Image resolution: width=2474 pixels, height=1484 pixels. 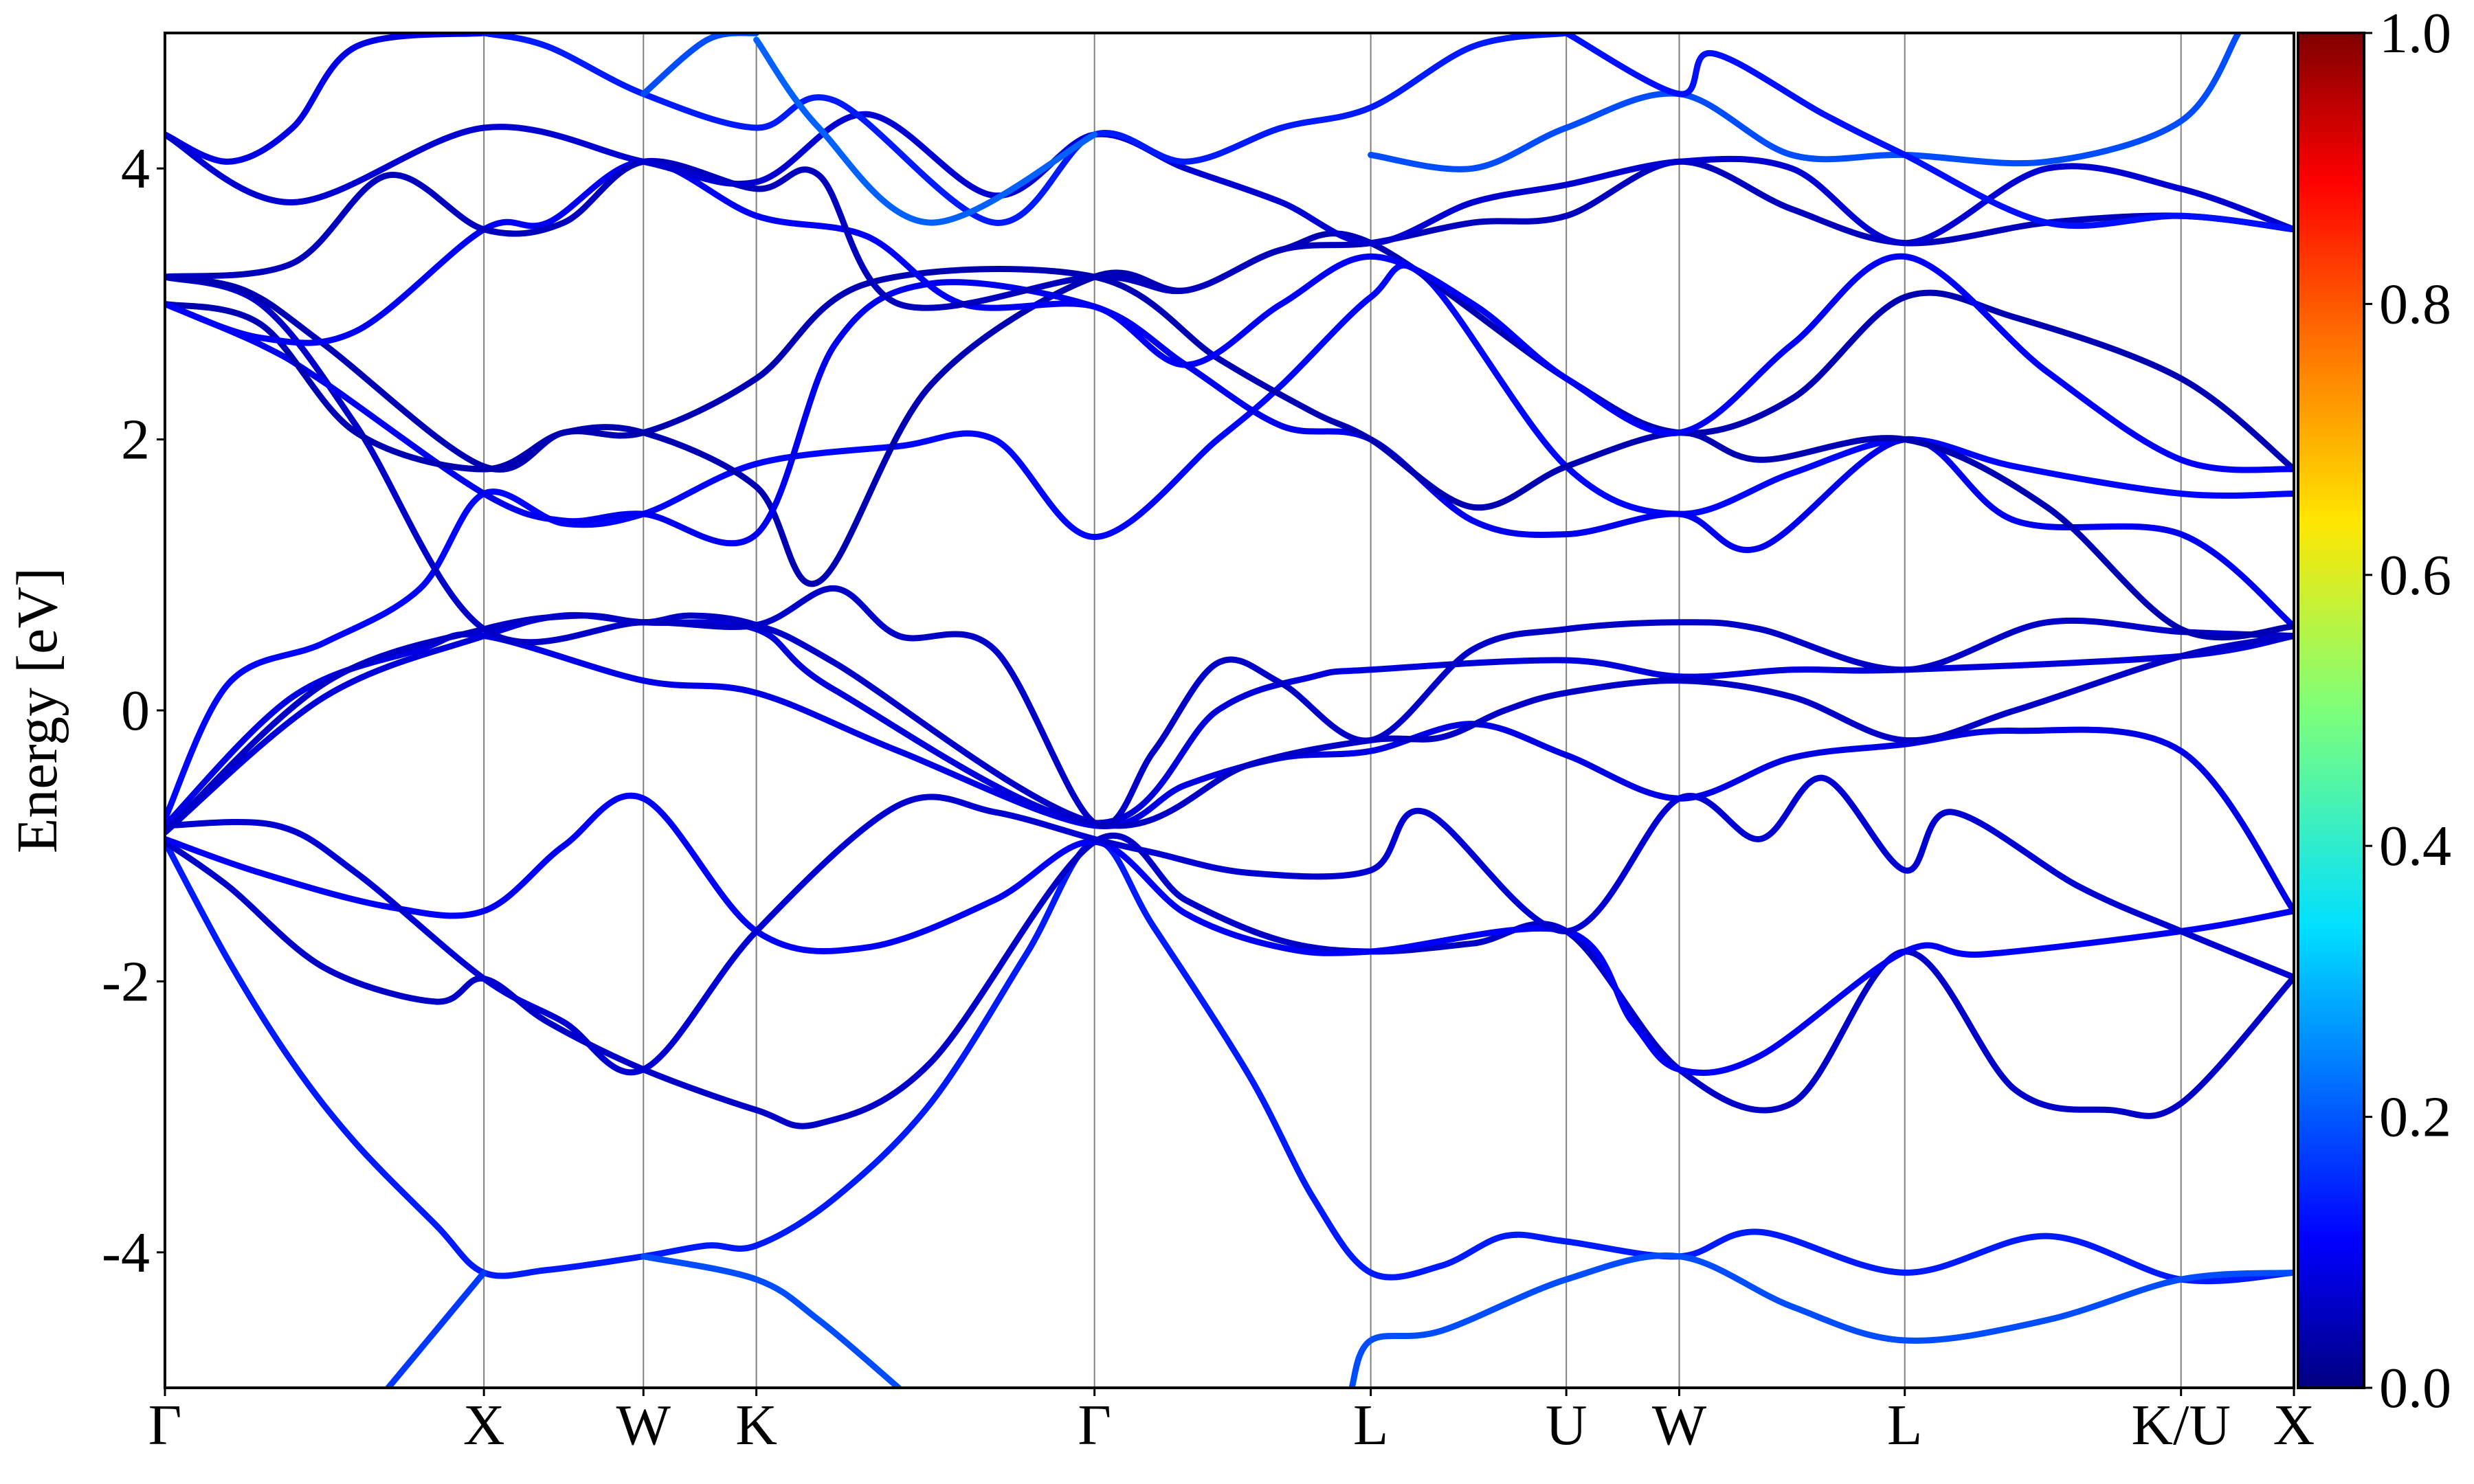 What do you see at coordinates (2415, 1388) in the screenshot?
I see `colorbar-tick-label: 0.0` at bounding box center [2415, 1388].